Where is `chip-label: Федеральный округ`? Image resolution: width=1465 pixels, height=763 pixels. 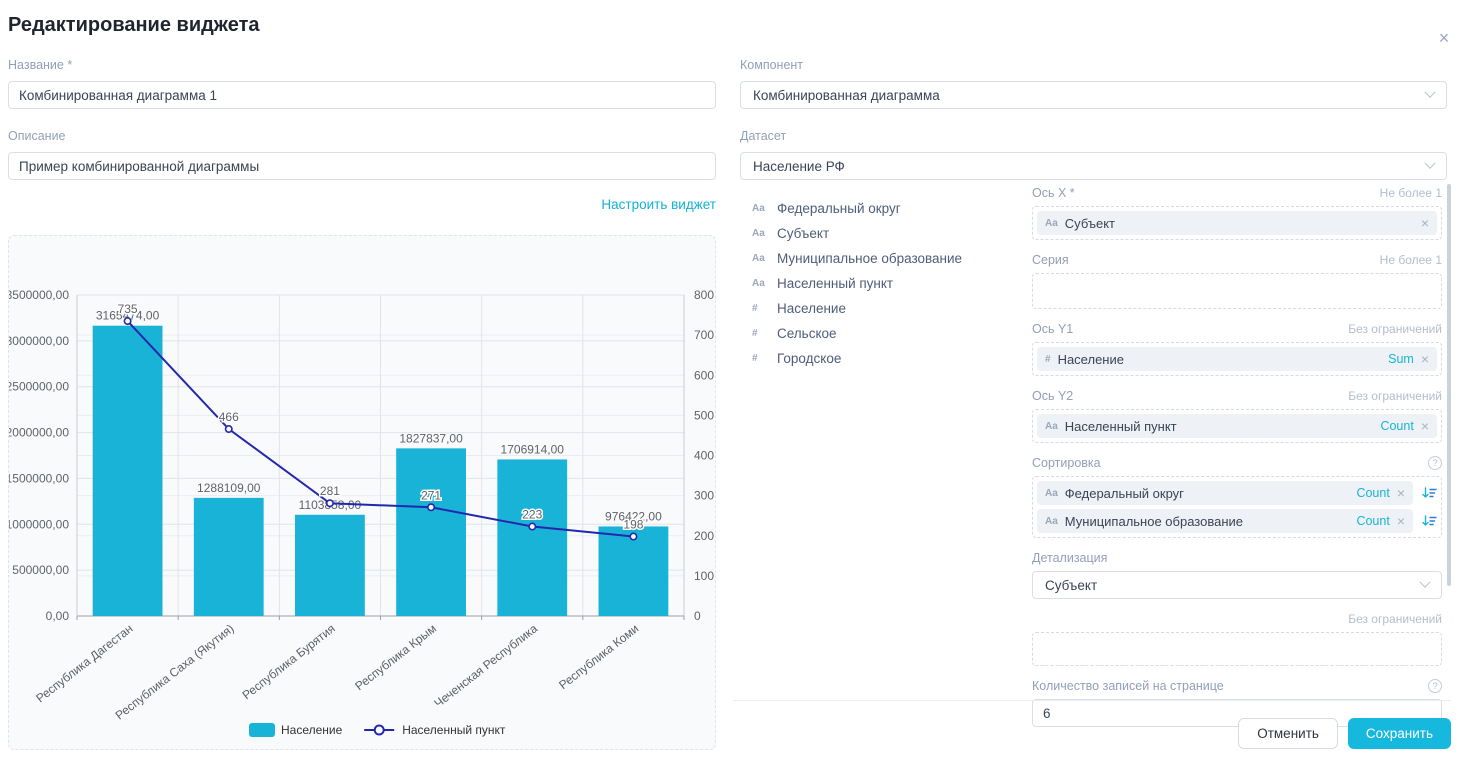
chip-label: Федеральный округ is located at coordinates (1124, 493).